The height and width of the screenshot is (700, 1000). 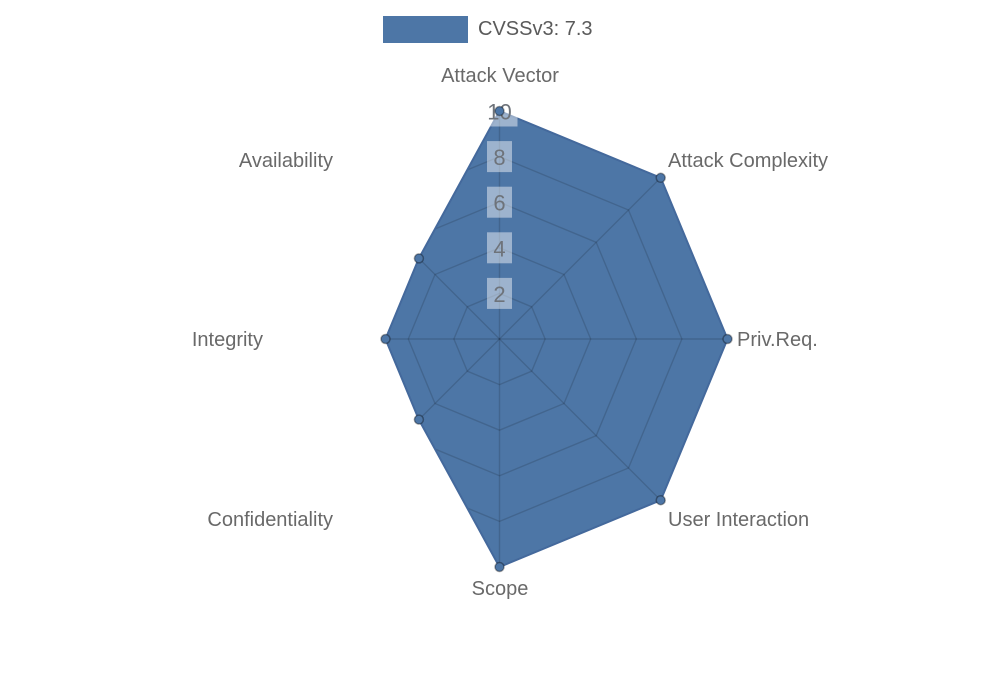 What do you see at coordinates (500, 589) in the screenshot?
I see `axis-label-scope: Scope` at bounding box center [500, 589].